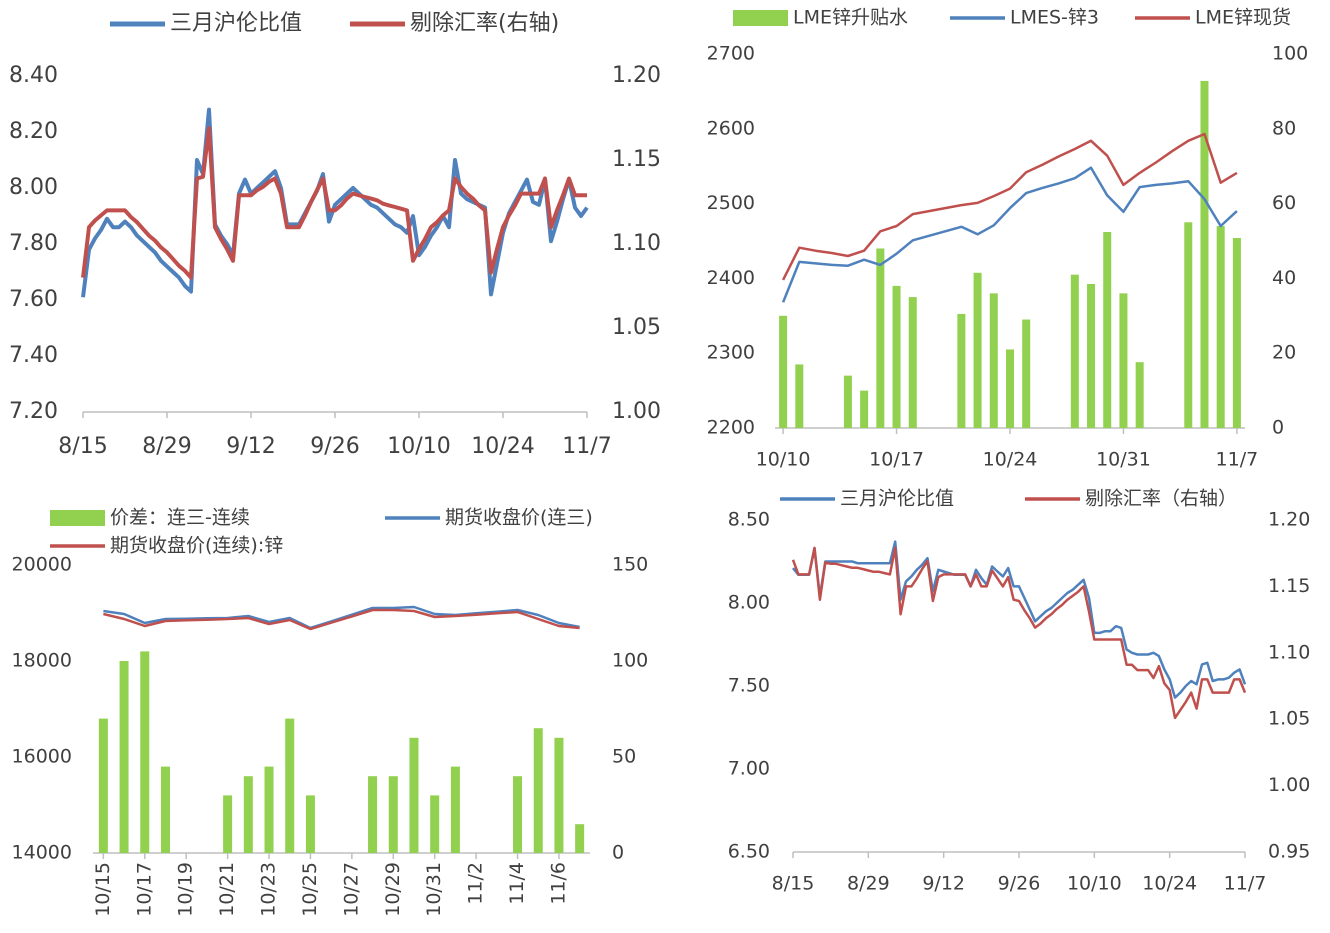 The height and width of the screenshot is (933, 1330). Describe the element at coordinates (227, 889) in the screenshot. I see `x-tick-label: 10/21` at that location.